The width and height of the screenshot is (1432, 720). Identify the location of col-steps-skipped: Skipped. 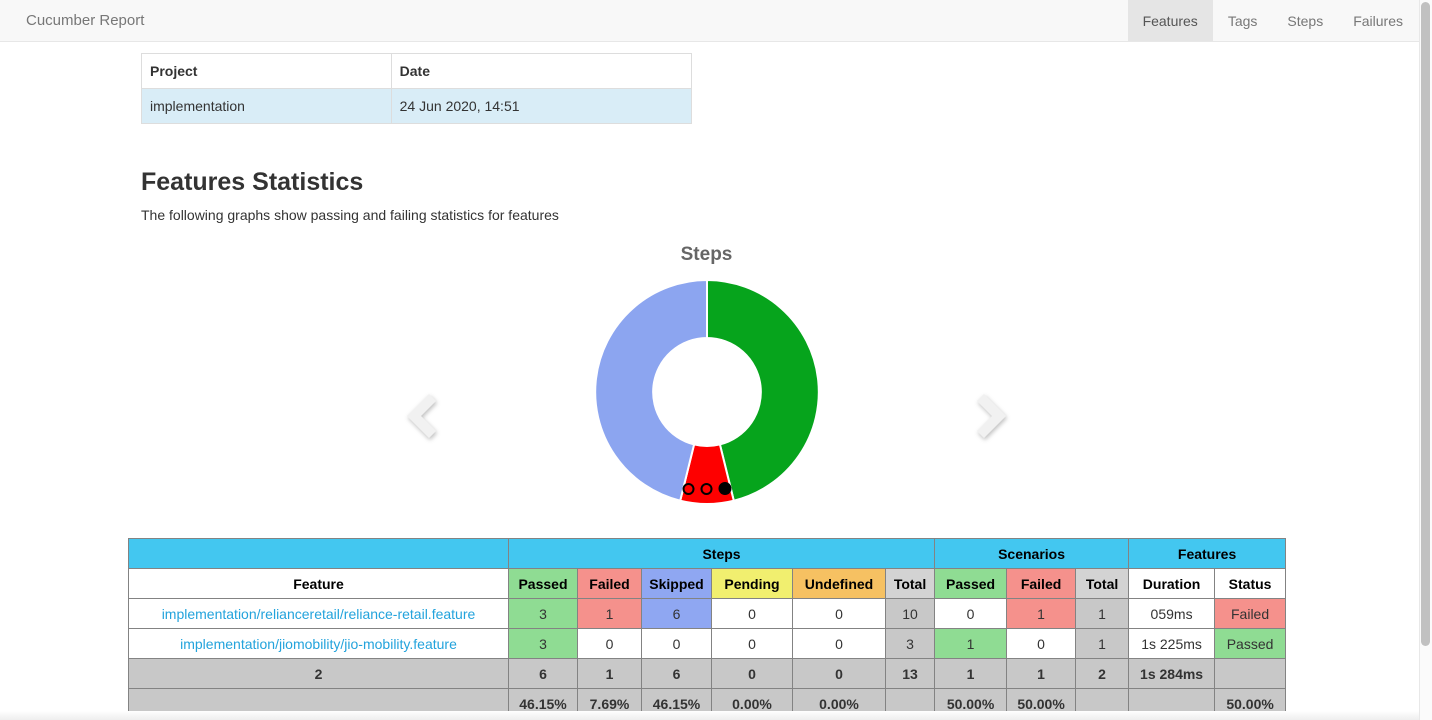
(676, 583).